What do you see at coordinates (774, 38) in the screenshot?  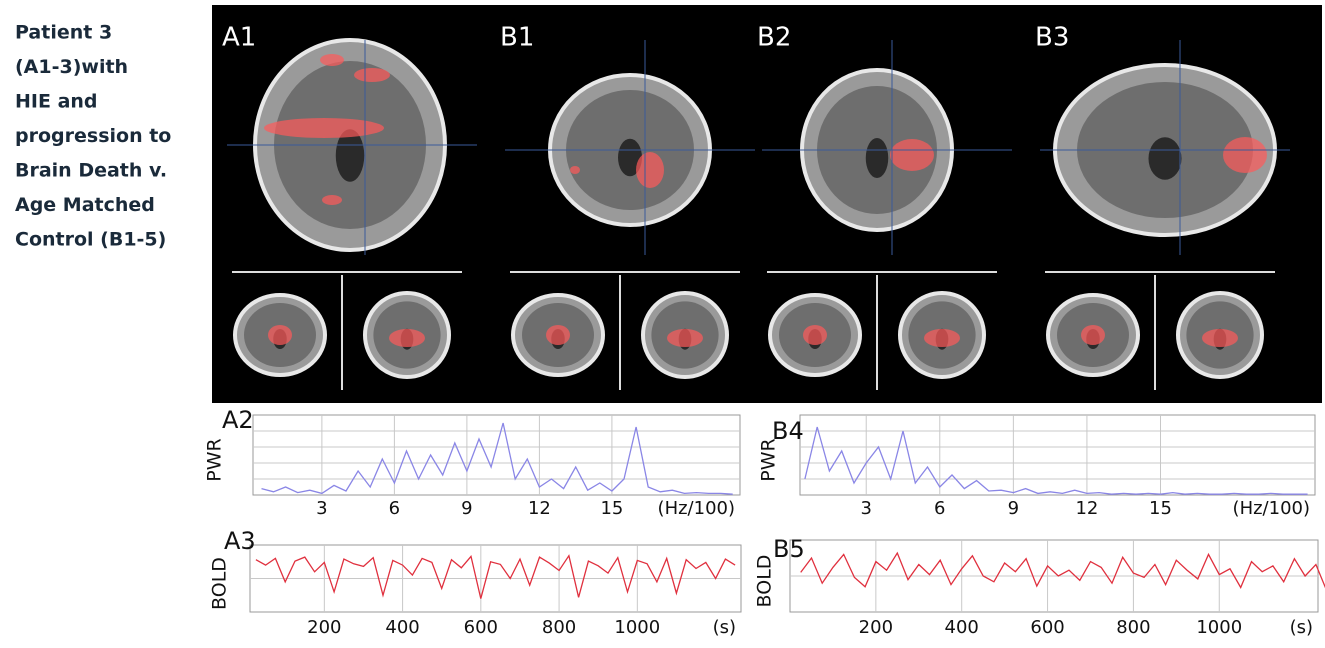 I see `image-label: B2` at bounding box center [774, 38].